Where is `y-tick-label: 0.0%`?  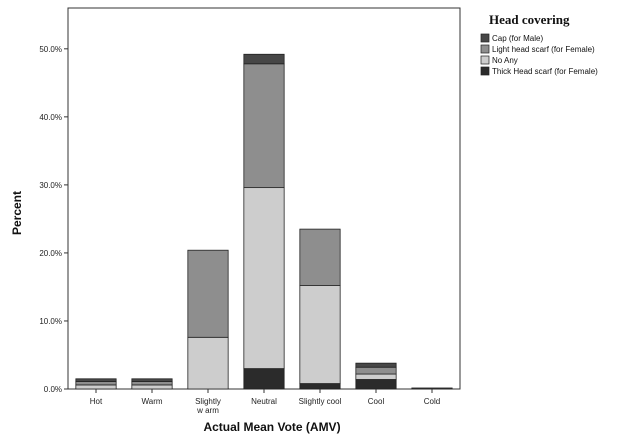
y-tick-label: 0.0% is located at coordinates (53, 389).